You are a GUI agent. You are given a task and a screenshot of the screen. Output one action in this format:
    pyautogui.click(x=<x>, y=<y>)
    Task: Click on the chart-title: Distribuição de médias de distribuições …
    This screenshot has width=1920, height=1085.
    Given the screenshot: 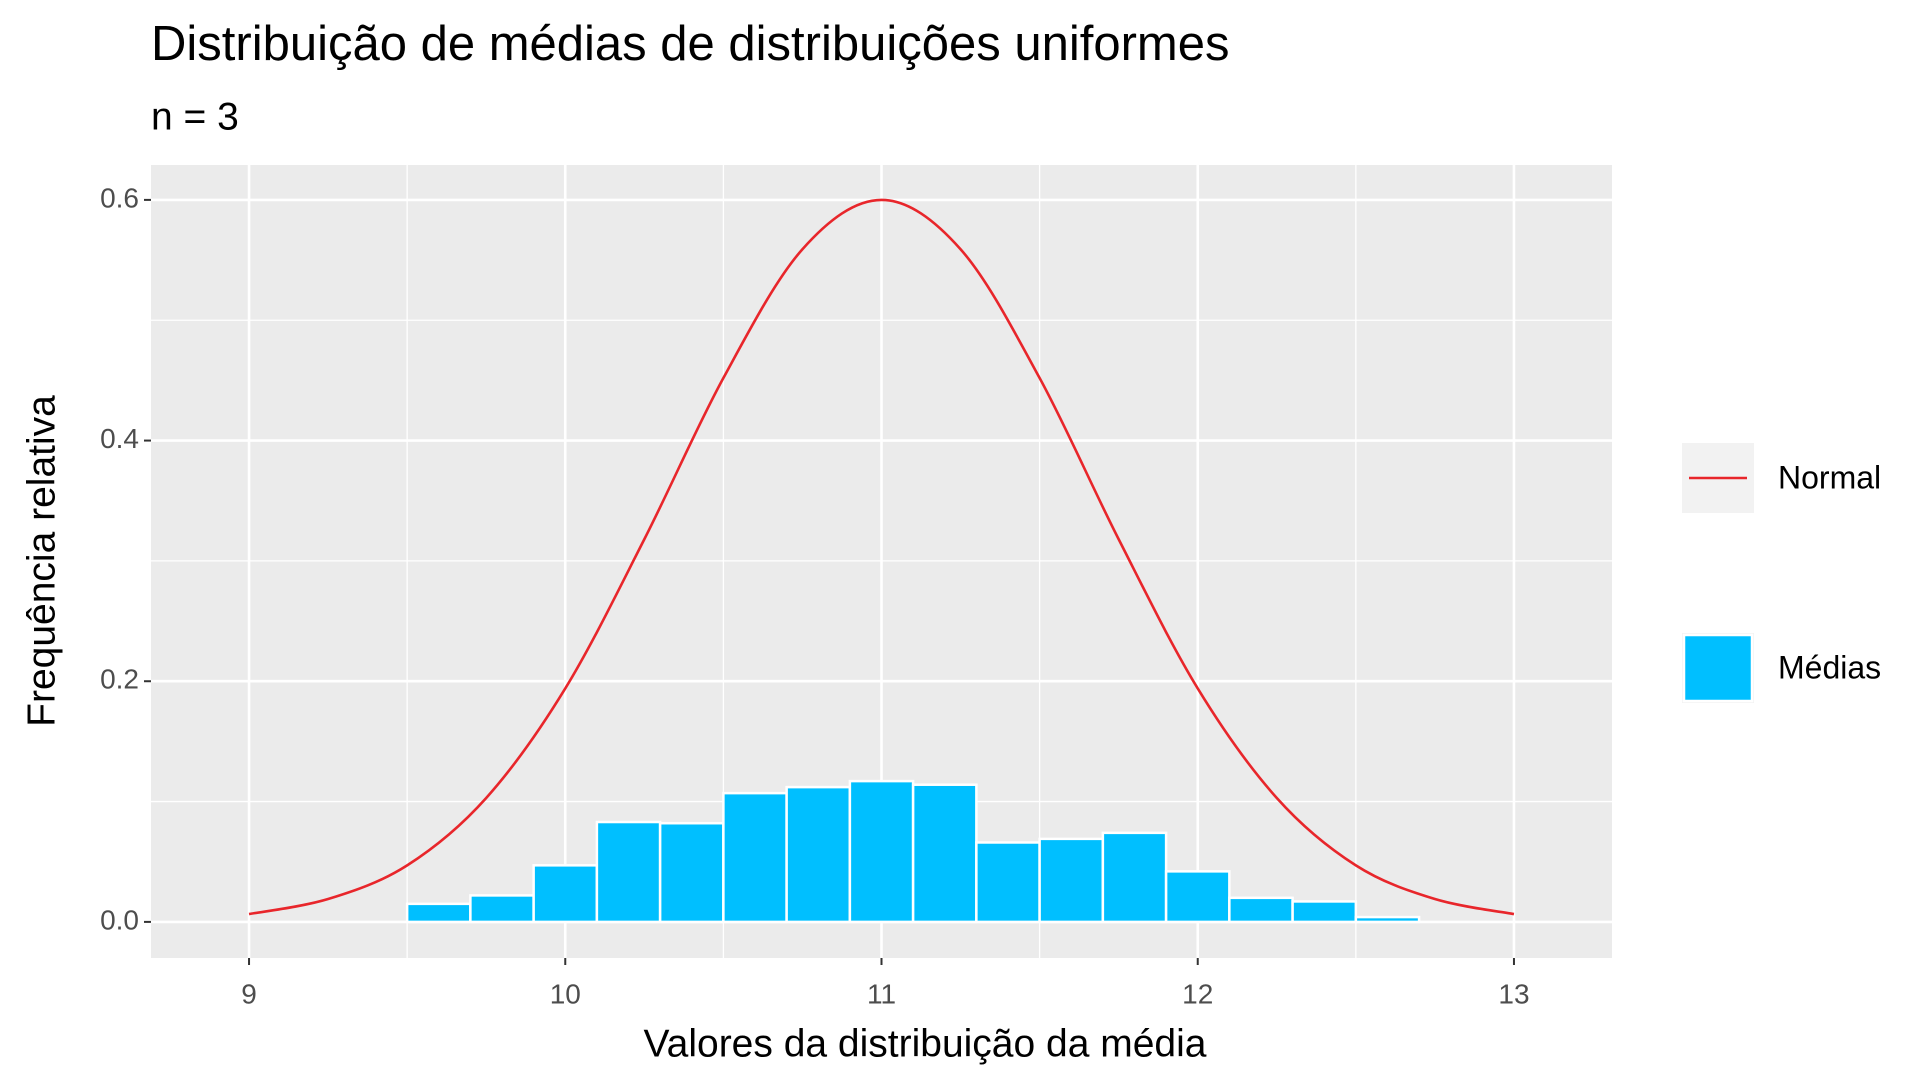 What is the action you would take?
    pyautogui.click(x=690, y=44)
    